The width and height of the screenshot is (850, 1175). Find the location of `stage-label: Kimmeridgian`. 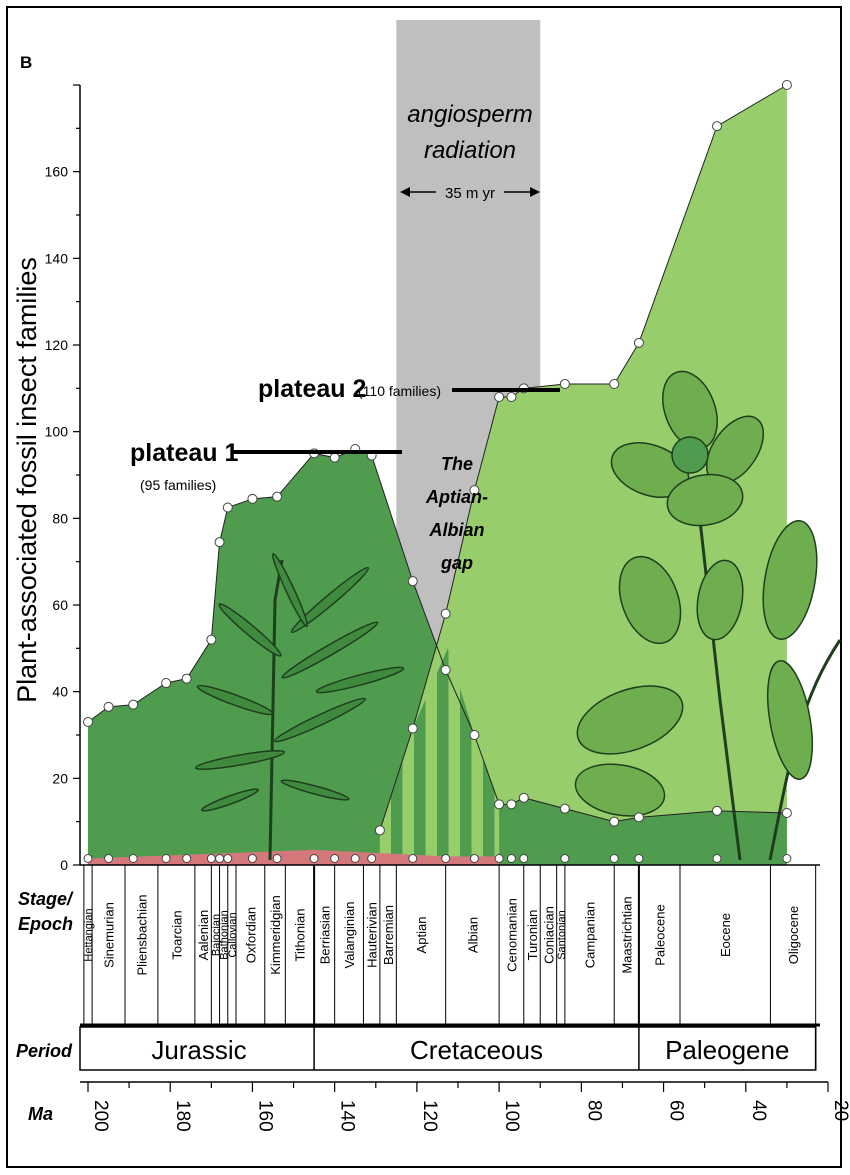

stage-label: Kimmeridgian is located at coordinates (275, 934).